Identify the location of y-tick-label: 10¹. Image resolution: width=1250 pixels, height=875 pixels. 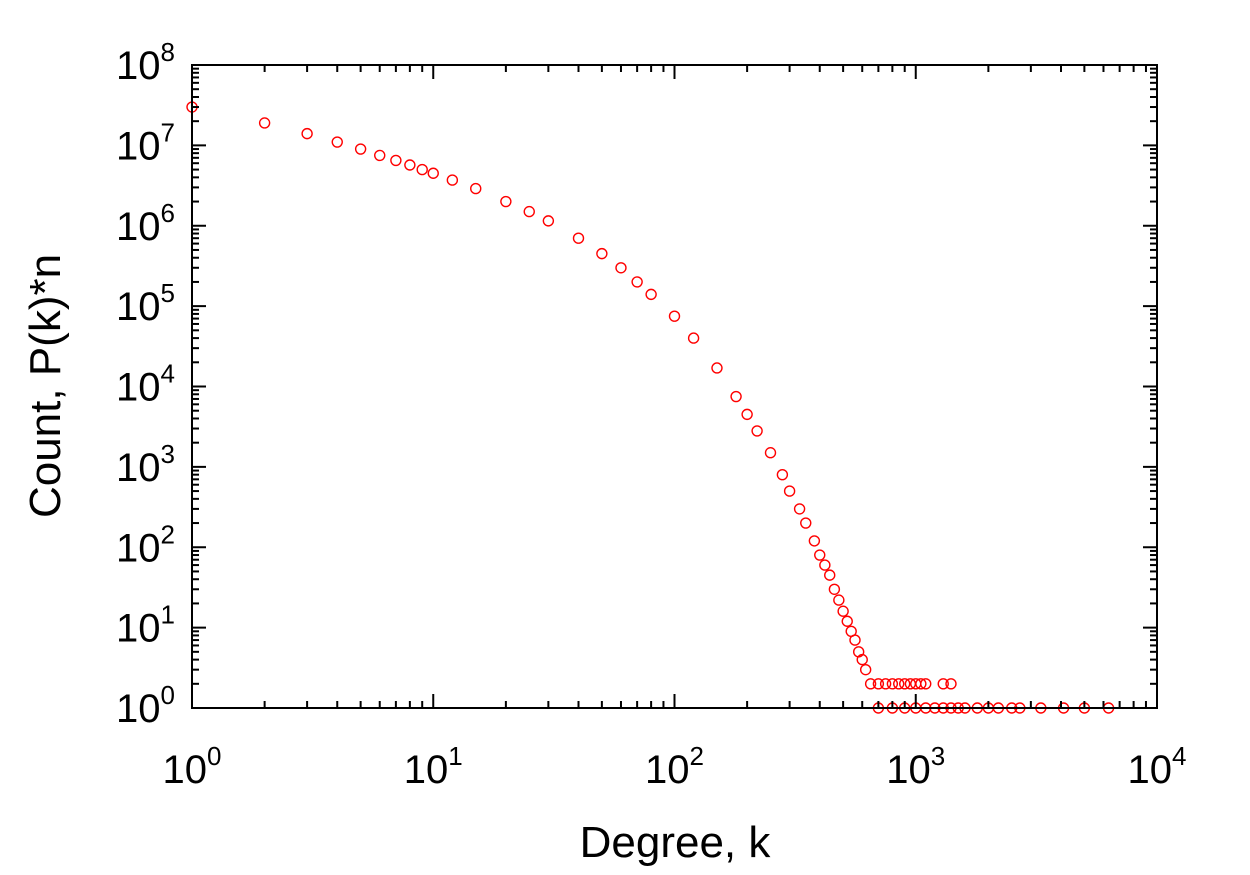
(145, 625).